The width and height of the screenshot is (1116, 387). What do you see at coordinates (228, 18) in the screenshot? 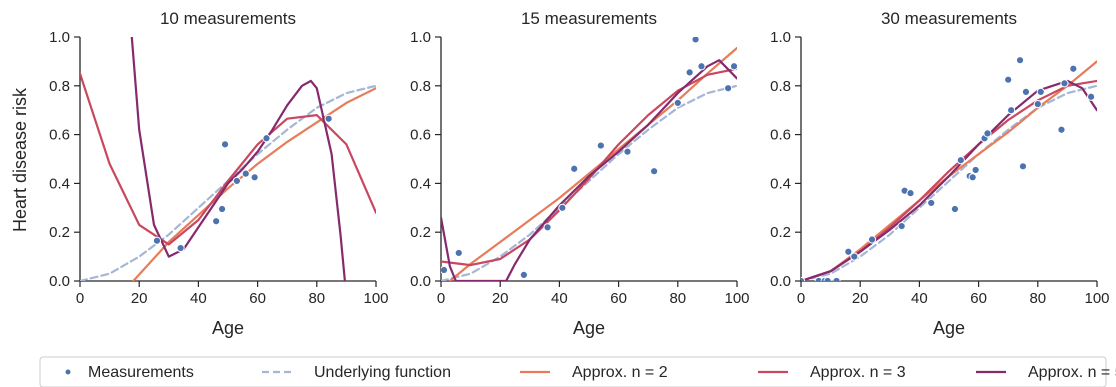
I see `panel-title: 10 measurements` at bounding box center [228, 18].